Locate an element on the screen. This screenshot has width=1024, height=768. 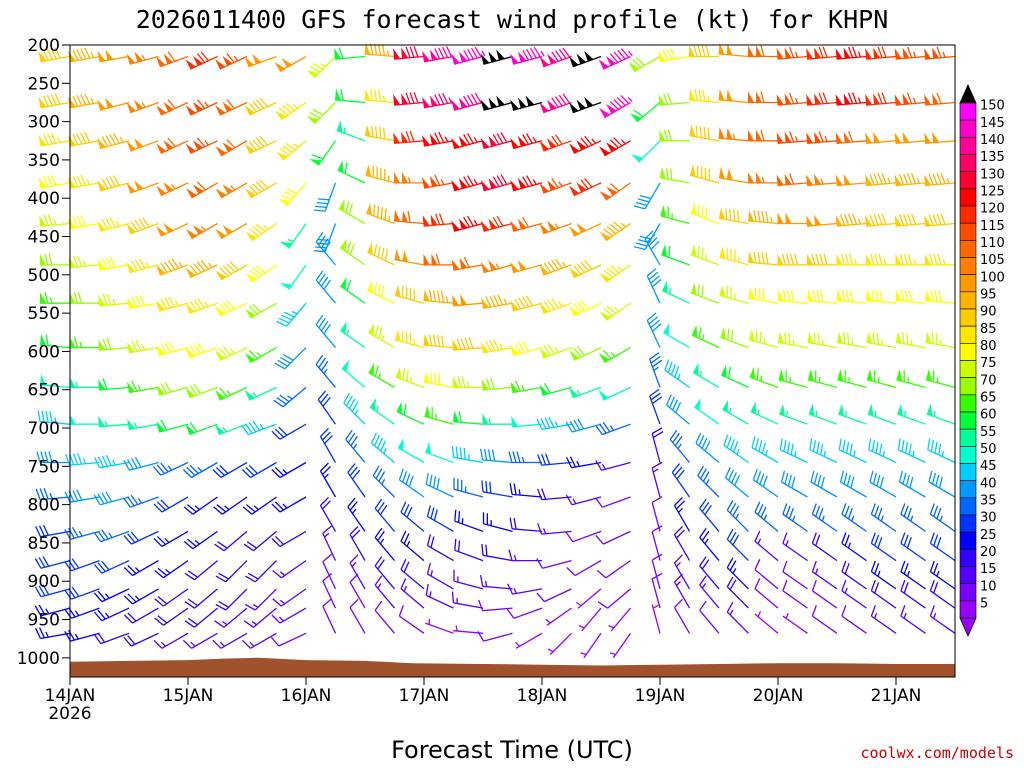
y-tick-label: 800 is located at coordinates (44, 506).